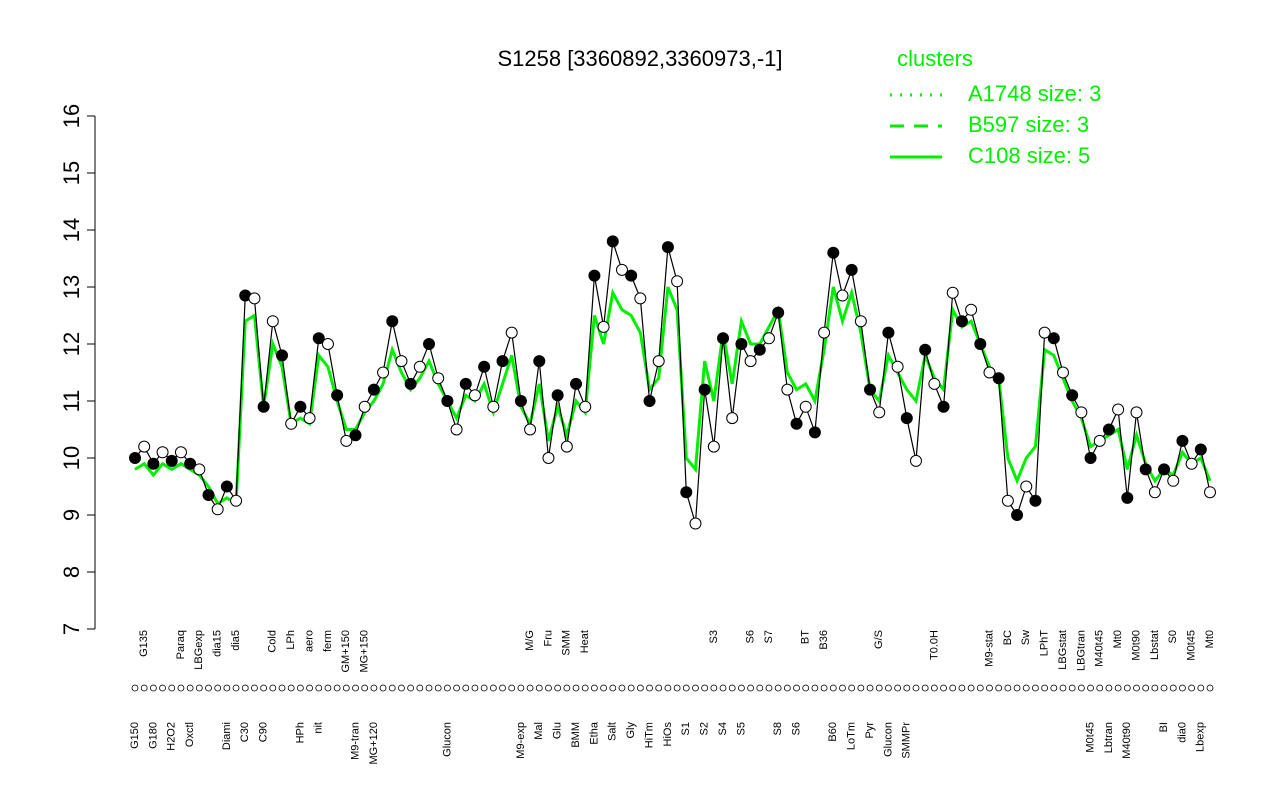  I want to click on x-tick-label: S7, so click(769, 636).